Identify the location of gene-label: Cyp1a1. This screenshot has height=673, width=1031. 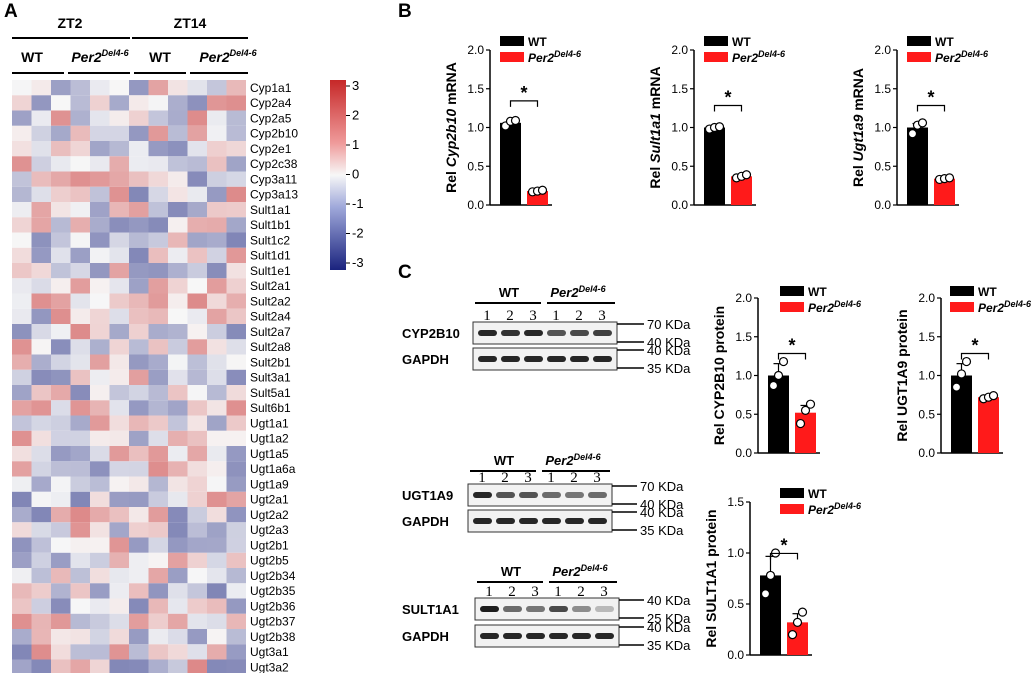
(271, 88).